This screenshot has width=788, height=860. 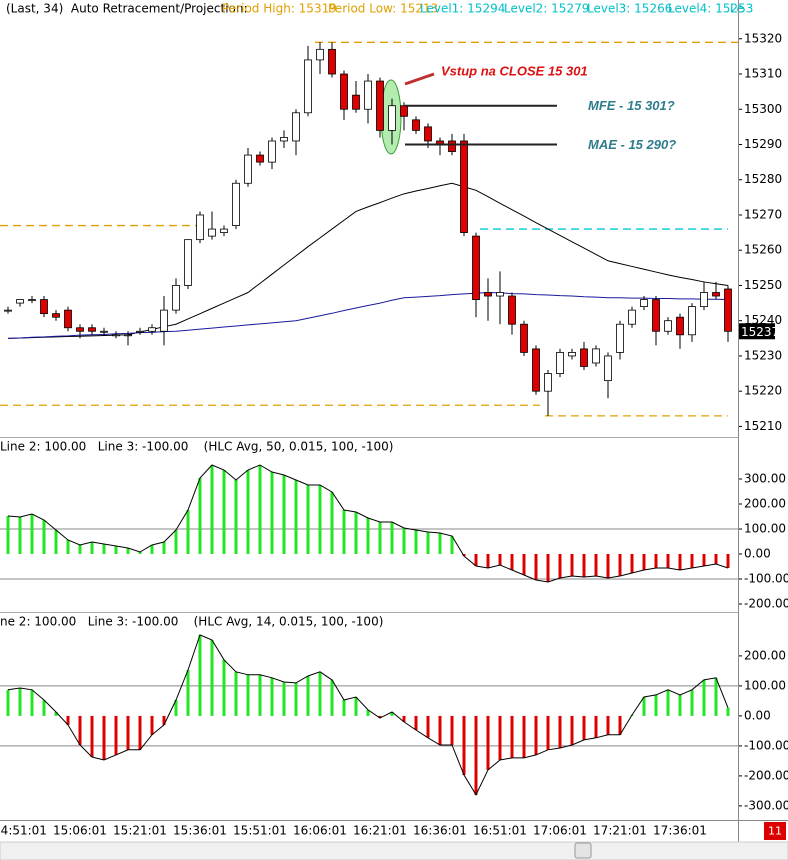 I want to click on y-tick-label: 100.00, so click(x=765, y=685).